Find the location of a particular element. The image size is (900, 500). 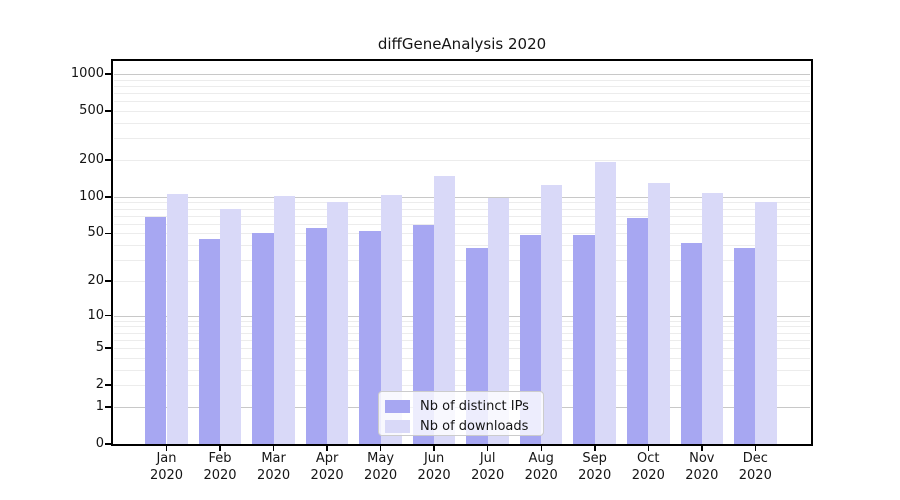

y-tick-label: 20 is located at coordinates (95, 280).